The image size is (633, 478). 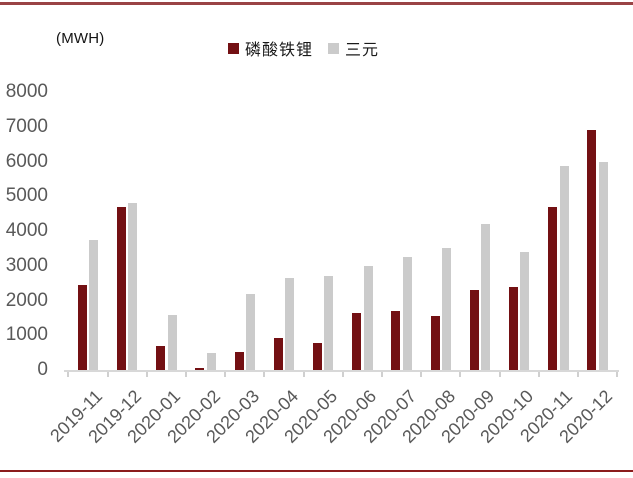 What do you see at coordinates (316, 3) in the screenshot?
I see `top-border-rule` at bounding box center [316, 3].